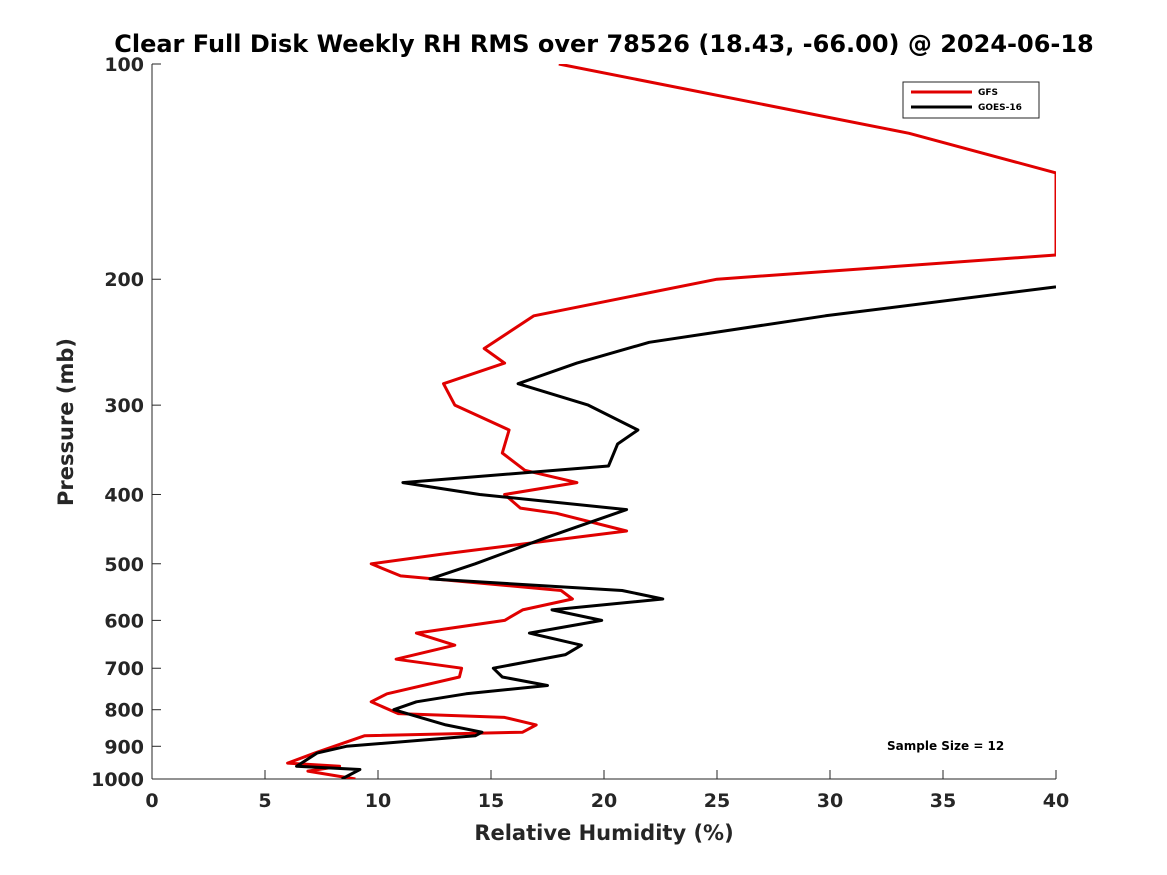 The image size is (1167, 875). Describe the element at coordinates (830, 801) in the screenshot. I see `x-tick-label: 30` at that location.